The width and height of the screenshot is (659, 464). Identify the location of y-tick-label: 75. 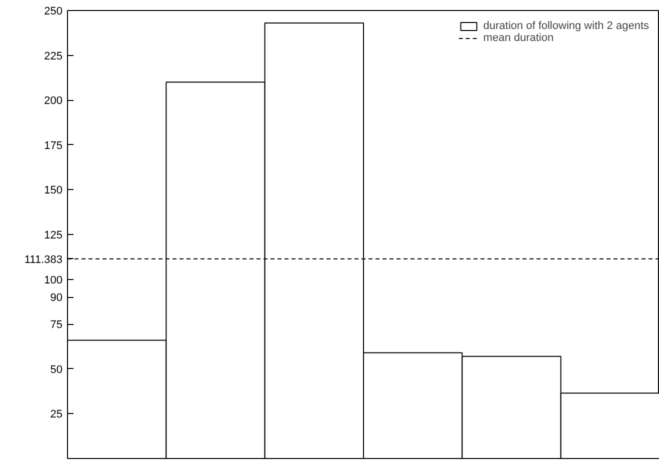
(56, 325).